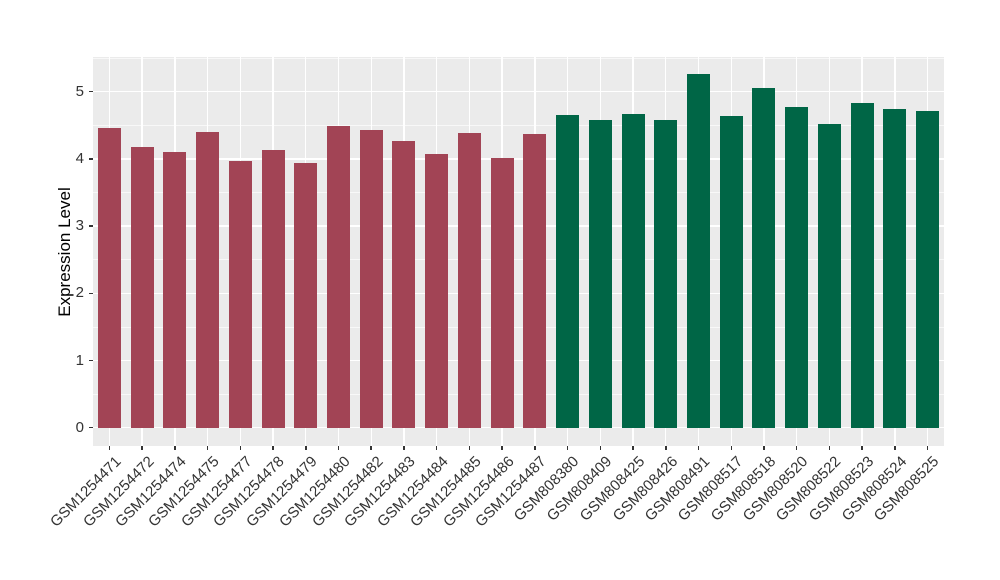  What do you see at coordinates (371, 279) in the screenshot?
I see `bar-GSM1254482` at bounding box center [371, 279].